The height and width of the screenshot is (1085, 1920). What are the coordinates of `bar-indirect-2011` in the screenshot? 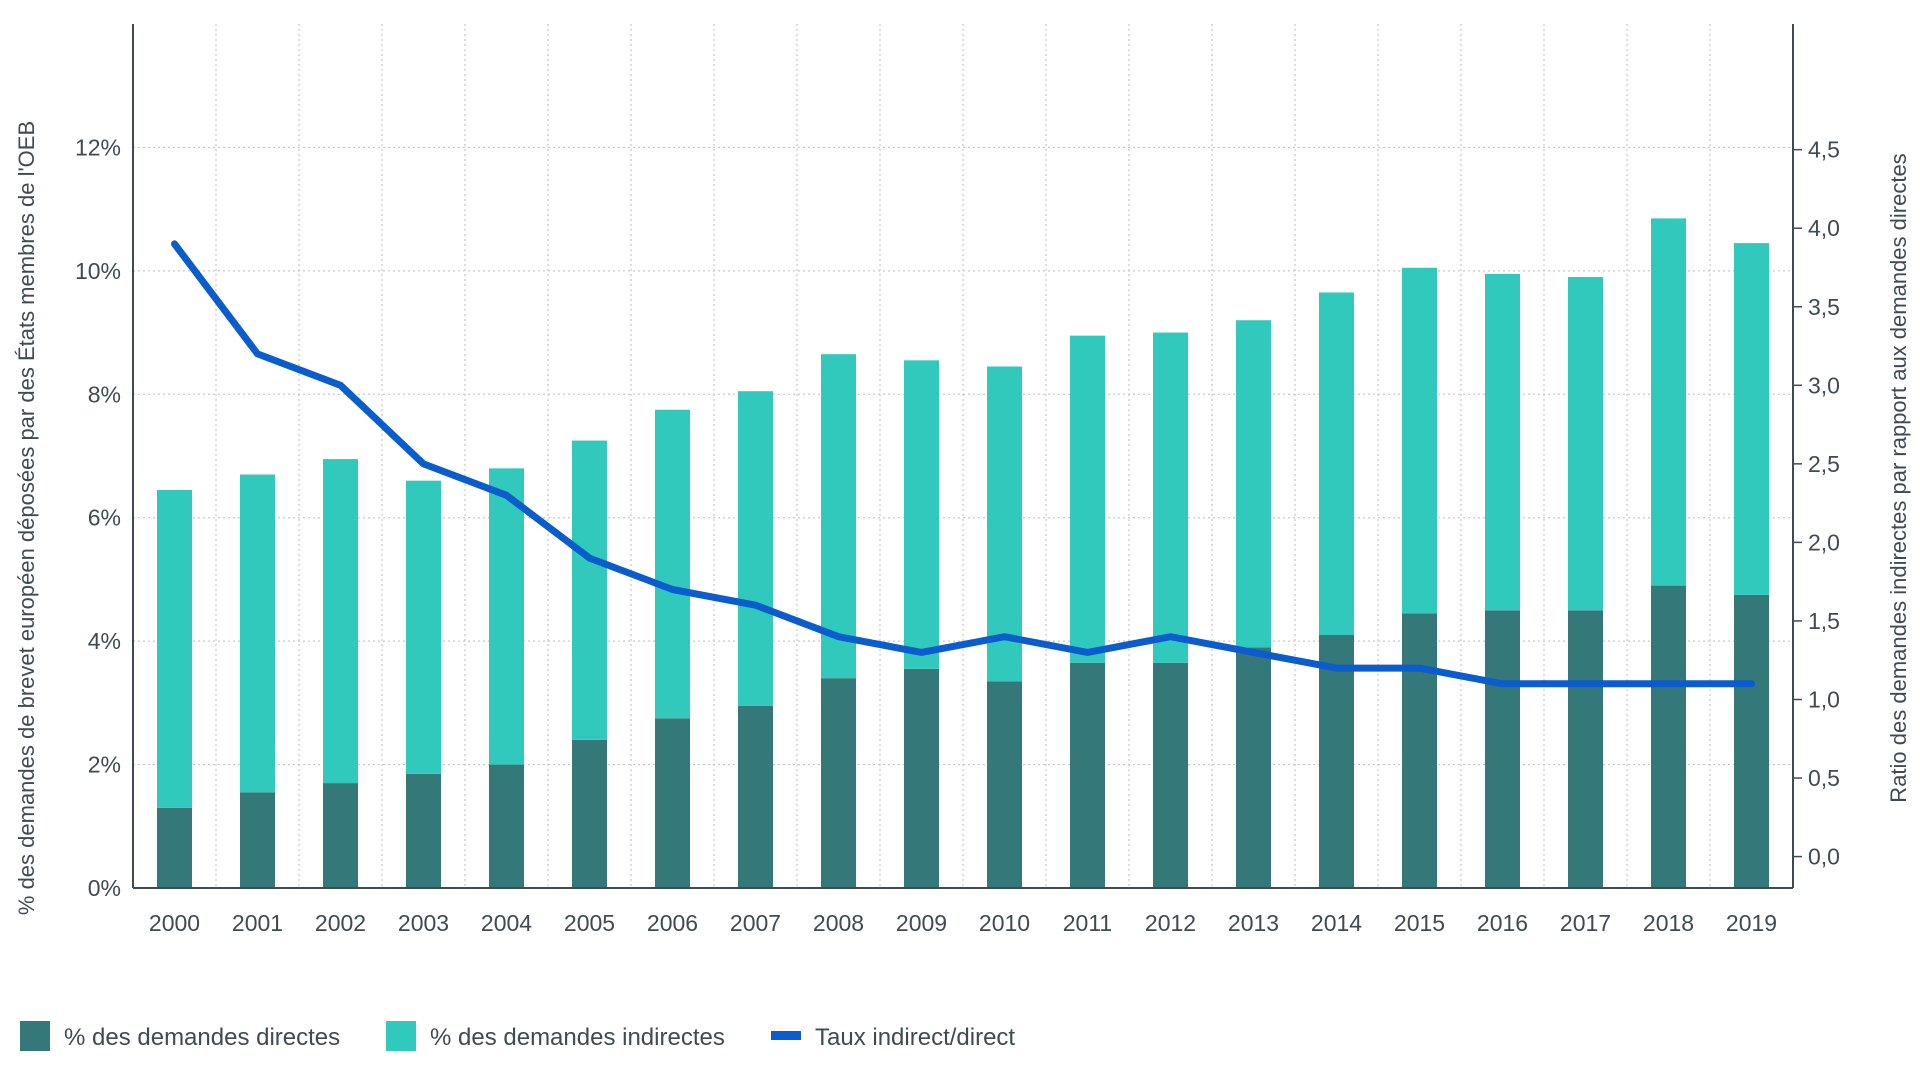 It's located at (1087, 499).